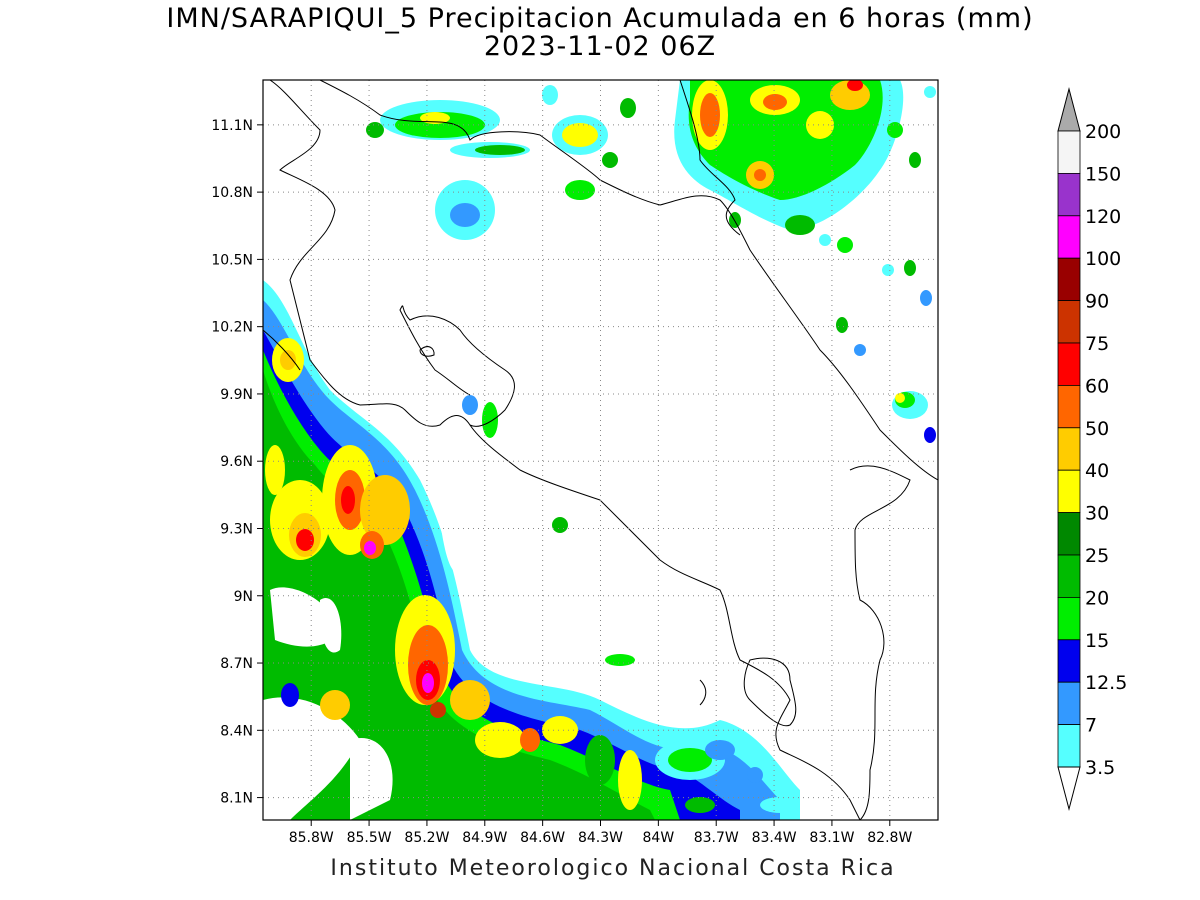 The width and height of the screenshot is (1200, 900). Describe the element at coordinates (311, 838) in the screenshot. I see `lon-tick-label: 85.8W` at that location.